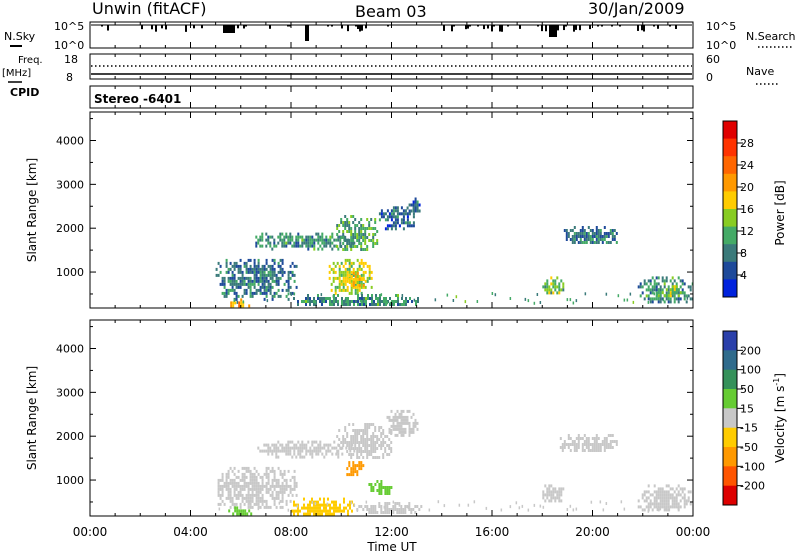 The image size is (800, 554). Describe the element at coordinates (747, 187) in the screenshot. I see `colorbar-tick-label: 20` at that location.